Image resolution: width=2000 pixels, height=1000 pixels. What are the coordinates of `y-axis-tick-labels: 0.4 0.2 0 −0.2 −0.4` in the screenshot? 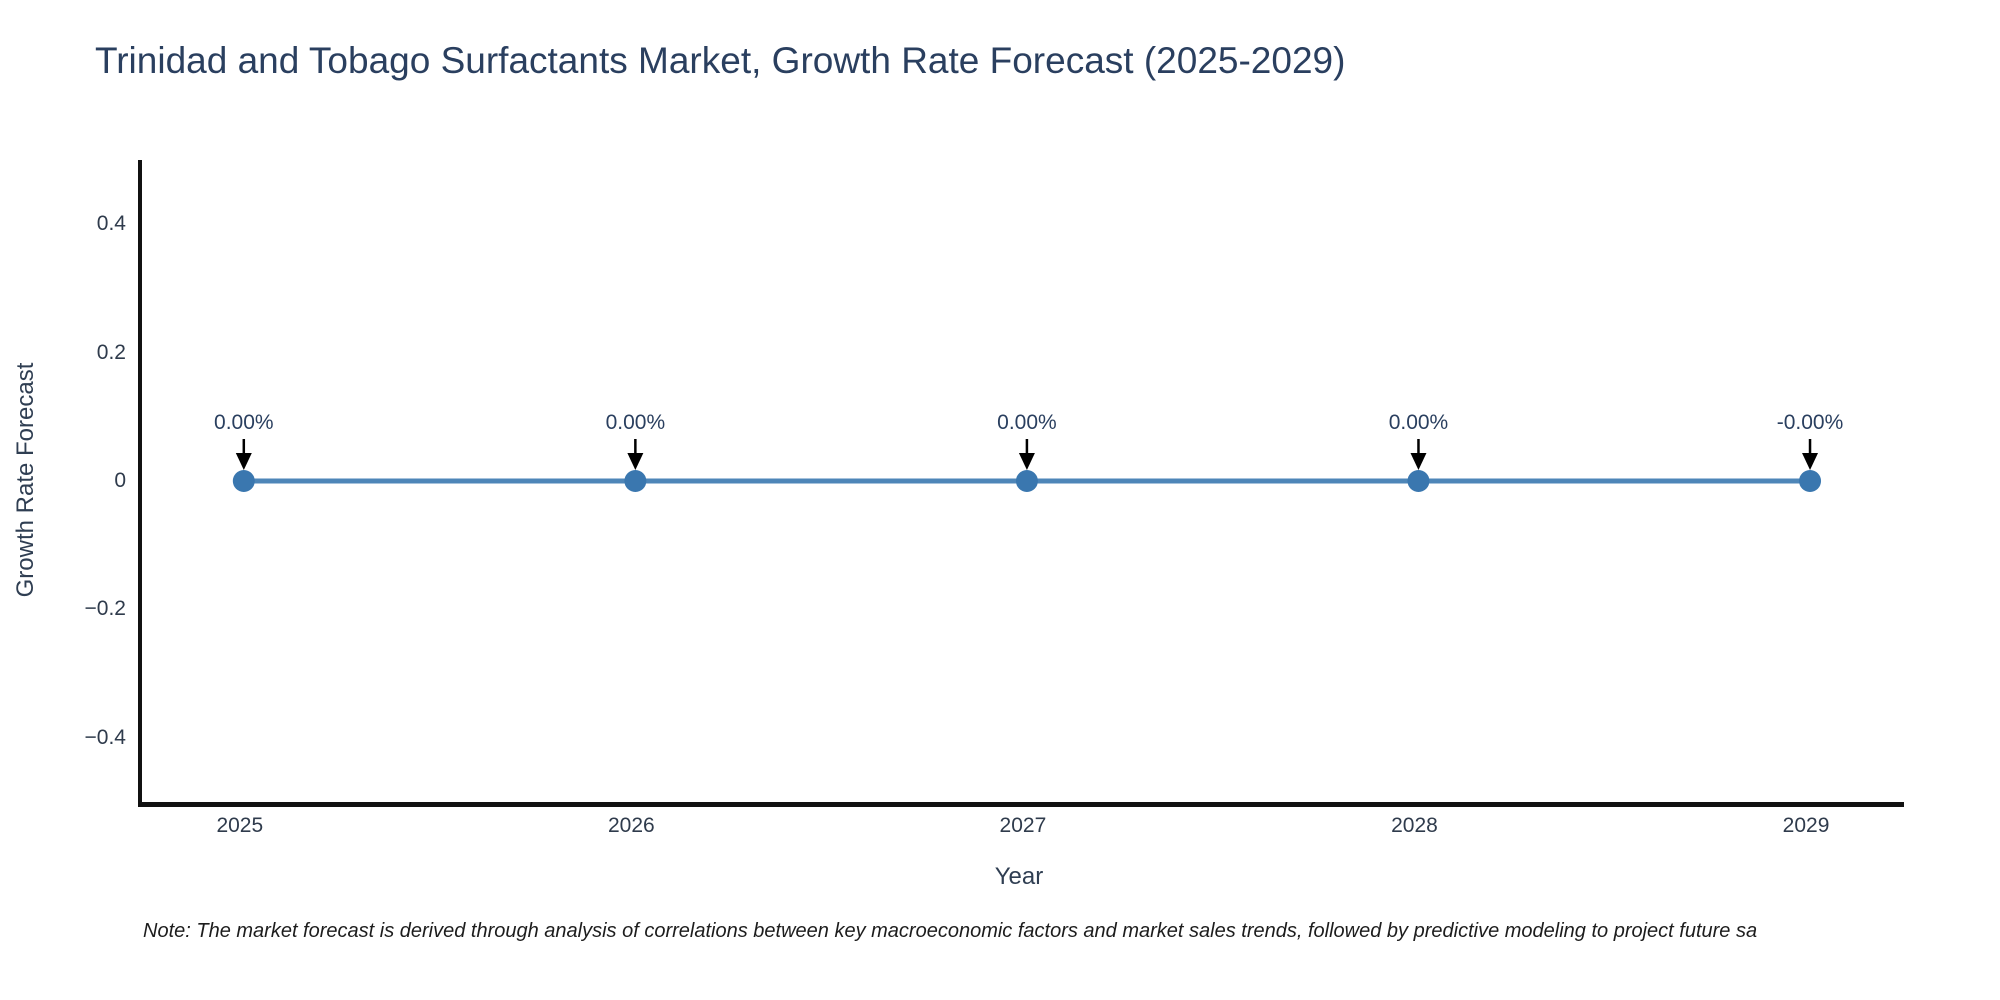 It's located at (63, 481).